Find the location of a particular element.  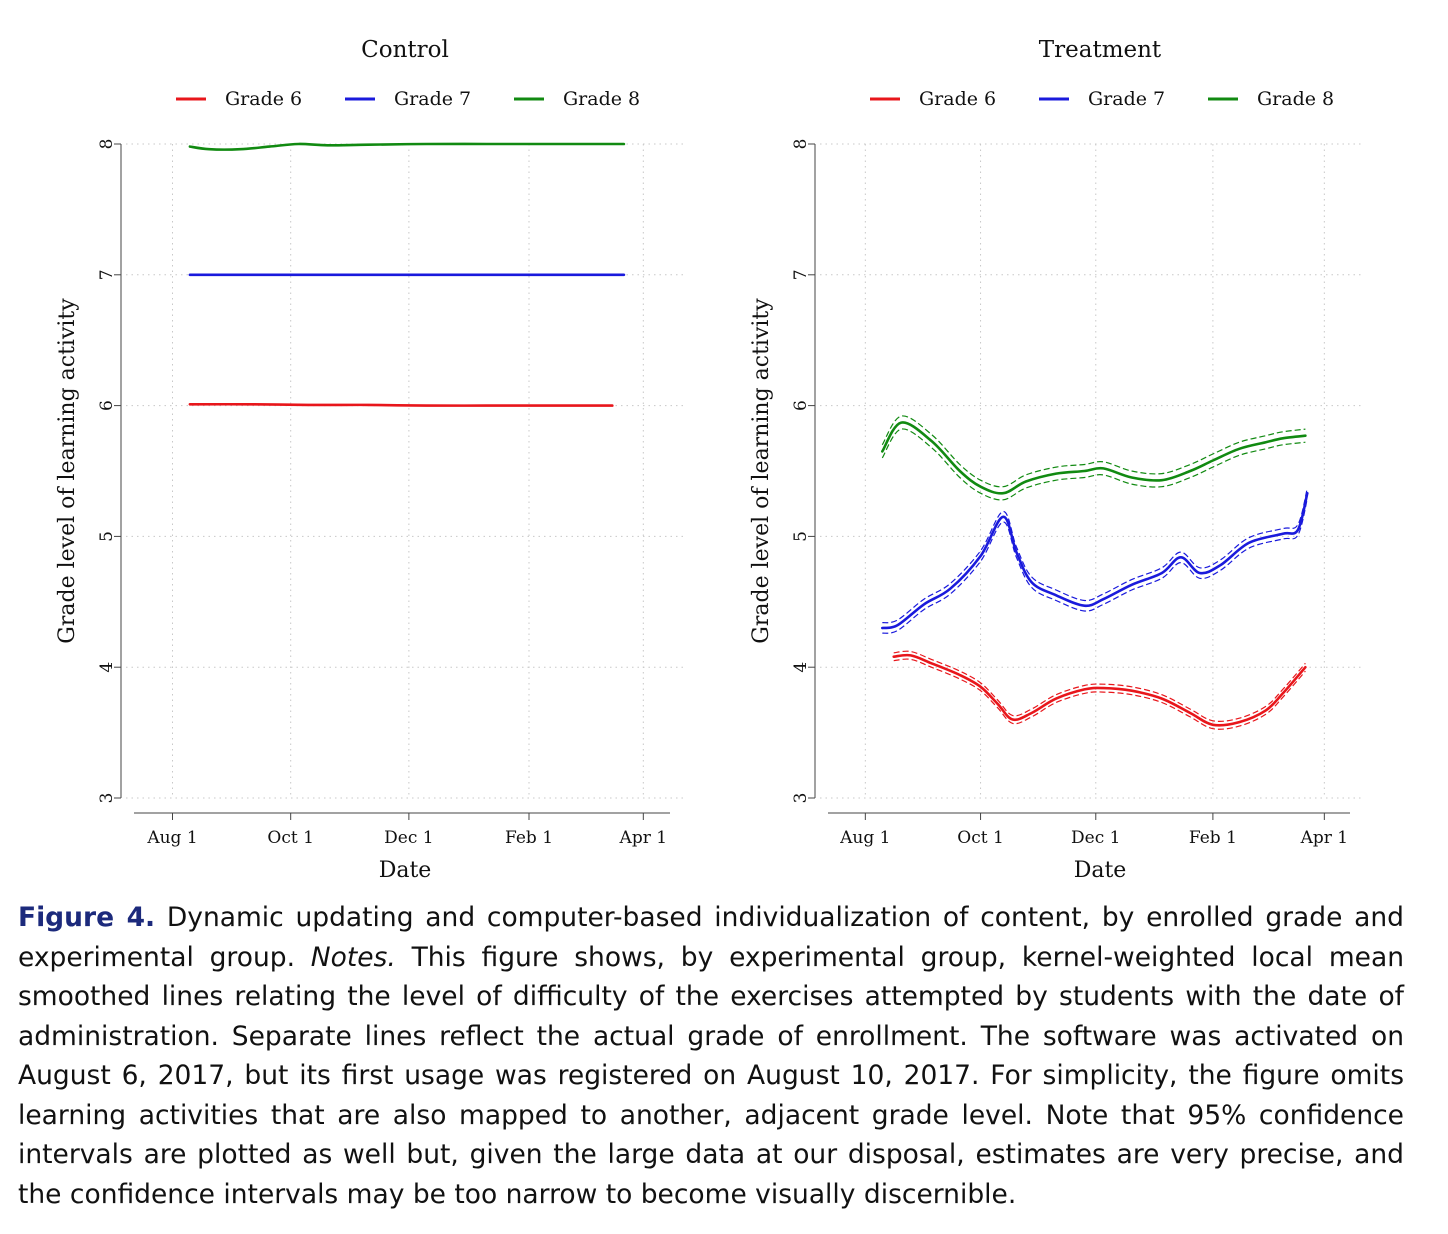

caption-notes-label: Notes. is located at coordinates (353, 957).